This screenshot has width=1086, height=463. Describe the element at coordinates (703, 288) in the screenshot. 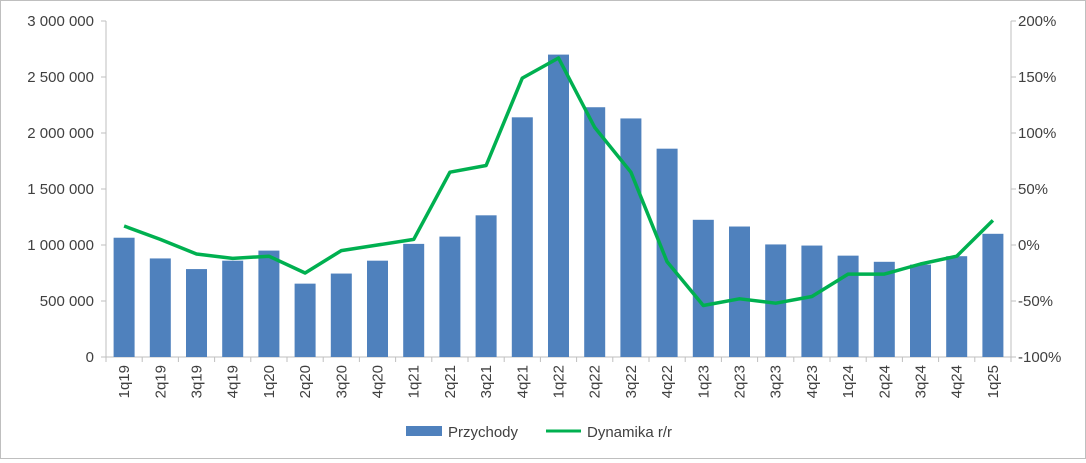

I see `bar-1q23` at that location.